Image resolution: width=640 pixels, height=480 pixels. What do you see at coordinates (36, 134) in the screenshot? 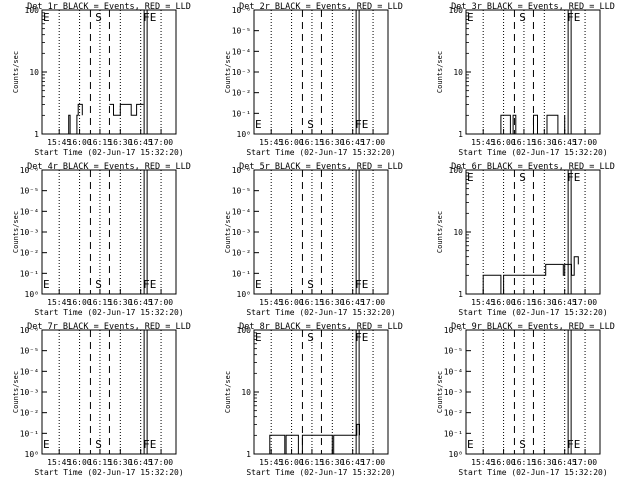
I see `y-tick-label: 1` at bounding box center [36, 134].